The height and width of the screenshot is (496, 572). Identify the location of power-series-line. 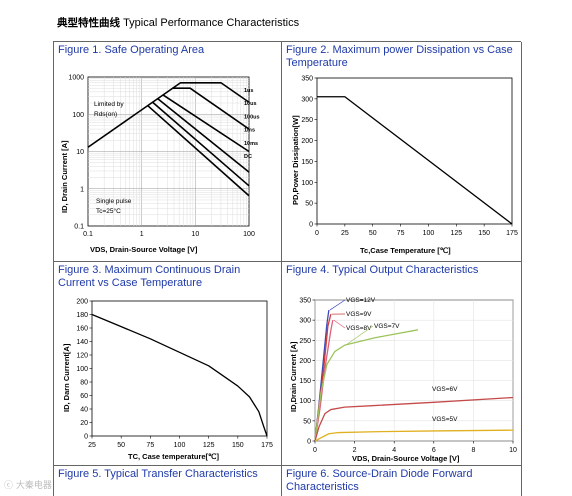
(415, 160).